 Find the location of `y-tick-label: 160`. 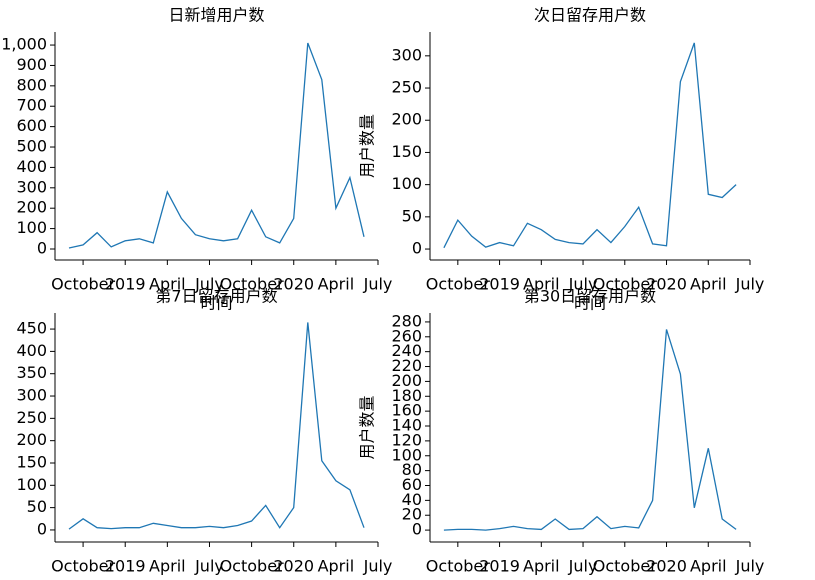

y-tick-label: 160 is located at coordinates (406, 410).